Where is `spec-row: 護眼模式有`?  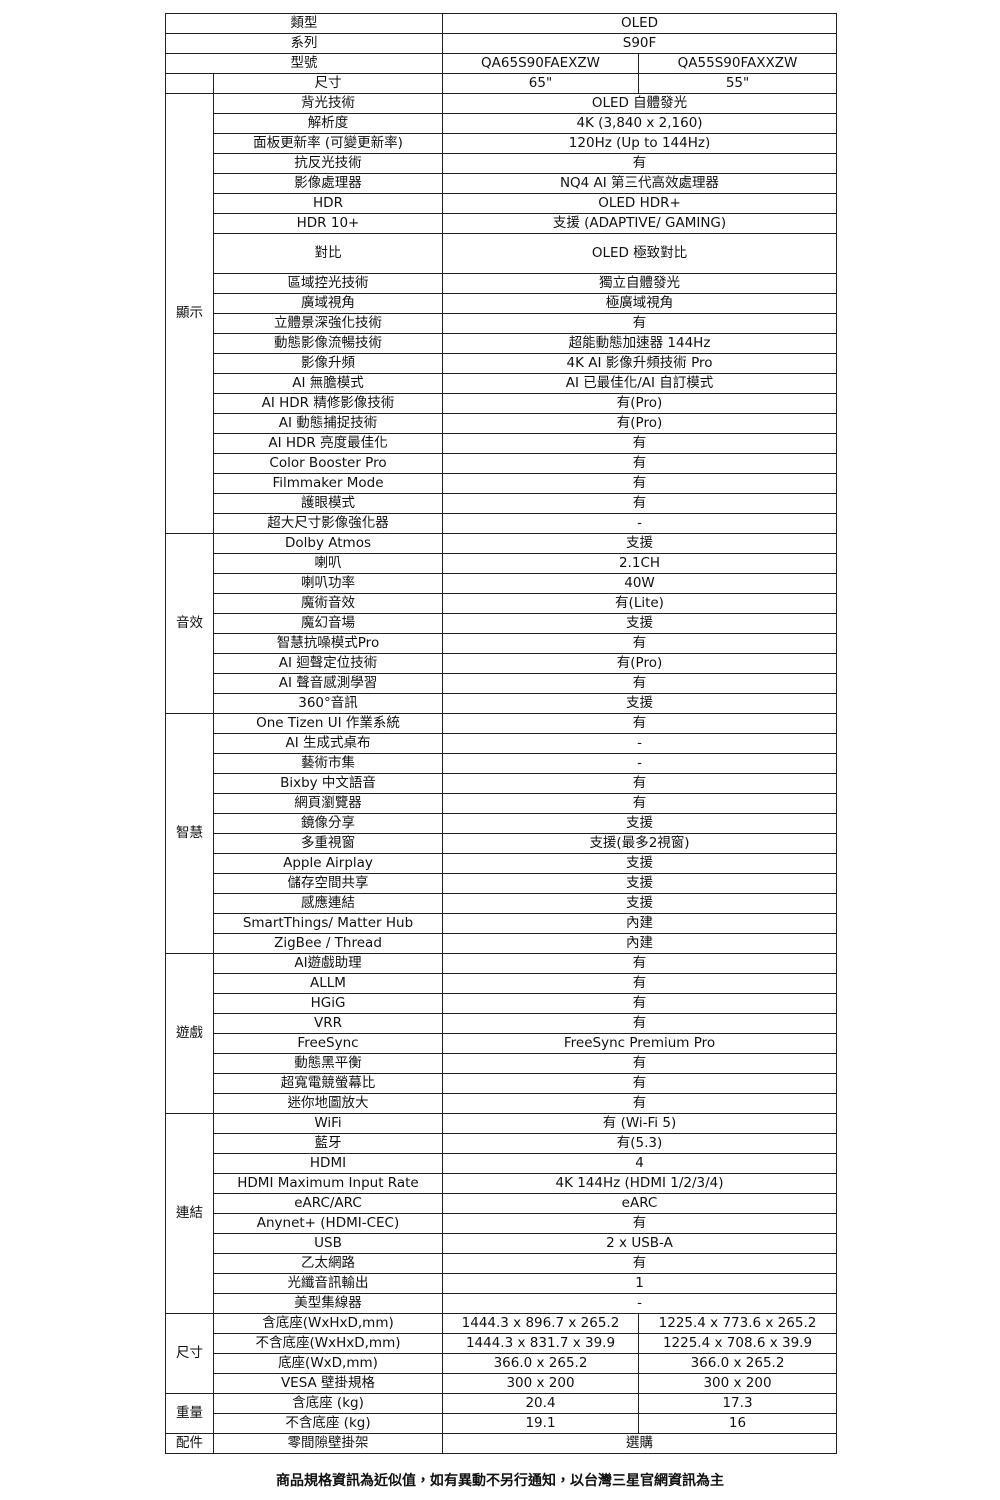
spec-row: 護眼模式有 is located at coordinates (502, 503).